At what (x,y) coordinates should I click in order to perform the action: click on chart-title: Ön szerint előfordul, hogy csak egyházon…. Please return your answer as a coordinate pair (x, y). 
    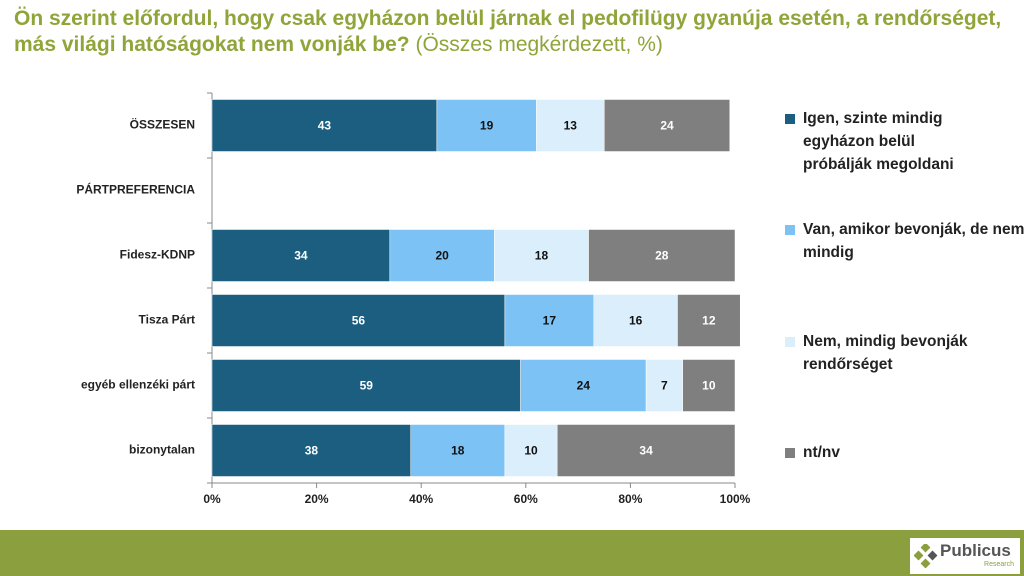
    Looking at the image, I should click on (508, 31).